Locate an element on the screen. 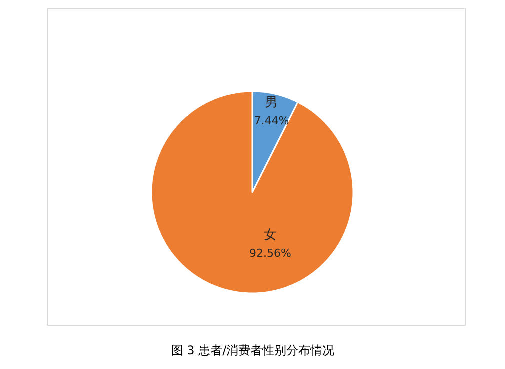 Image resolution: width=505 pixels, height=369 pixels. data-label: 92.56% is located at coordinates (271, 253).